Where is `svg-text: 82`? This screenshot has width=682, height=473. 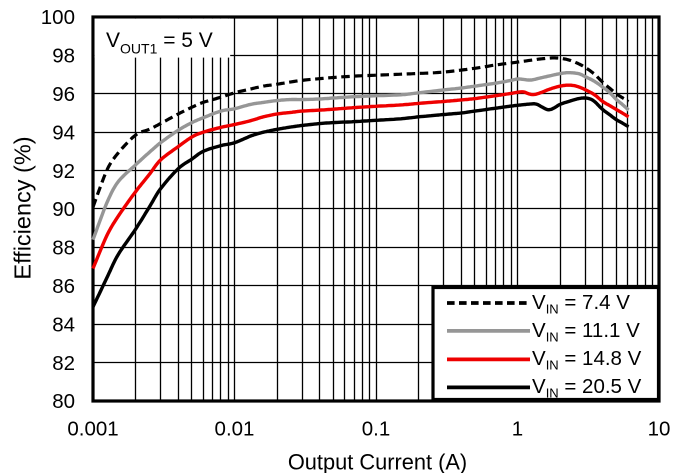 svg-text: 82 is located at coordinates (63, 363).